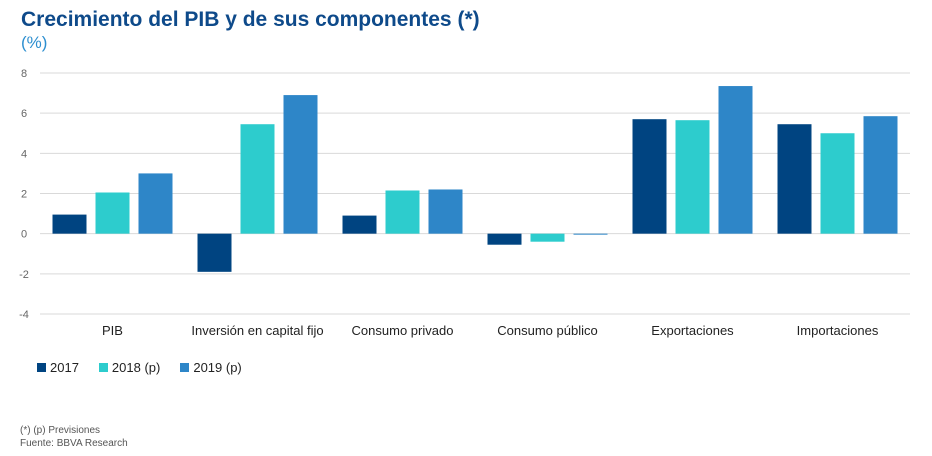 Image resolution: width=932 pixels, height=456 pixels. Describe the element at coordinates (24, 195) in the screenshot. I see `y-tick-label: 2` at that location.